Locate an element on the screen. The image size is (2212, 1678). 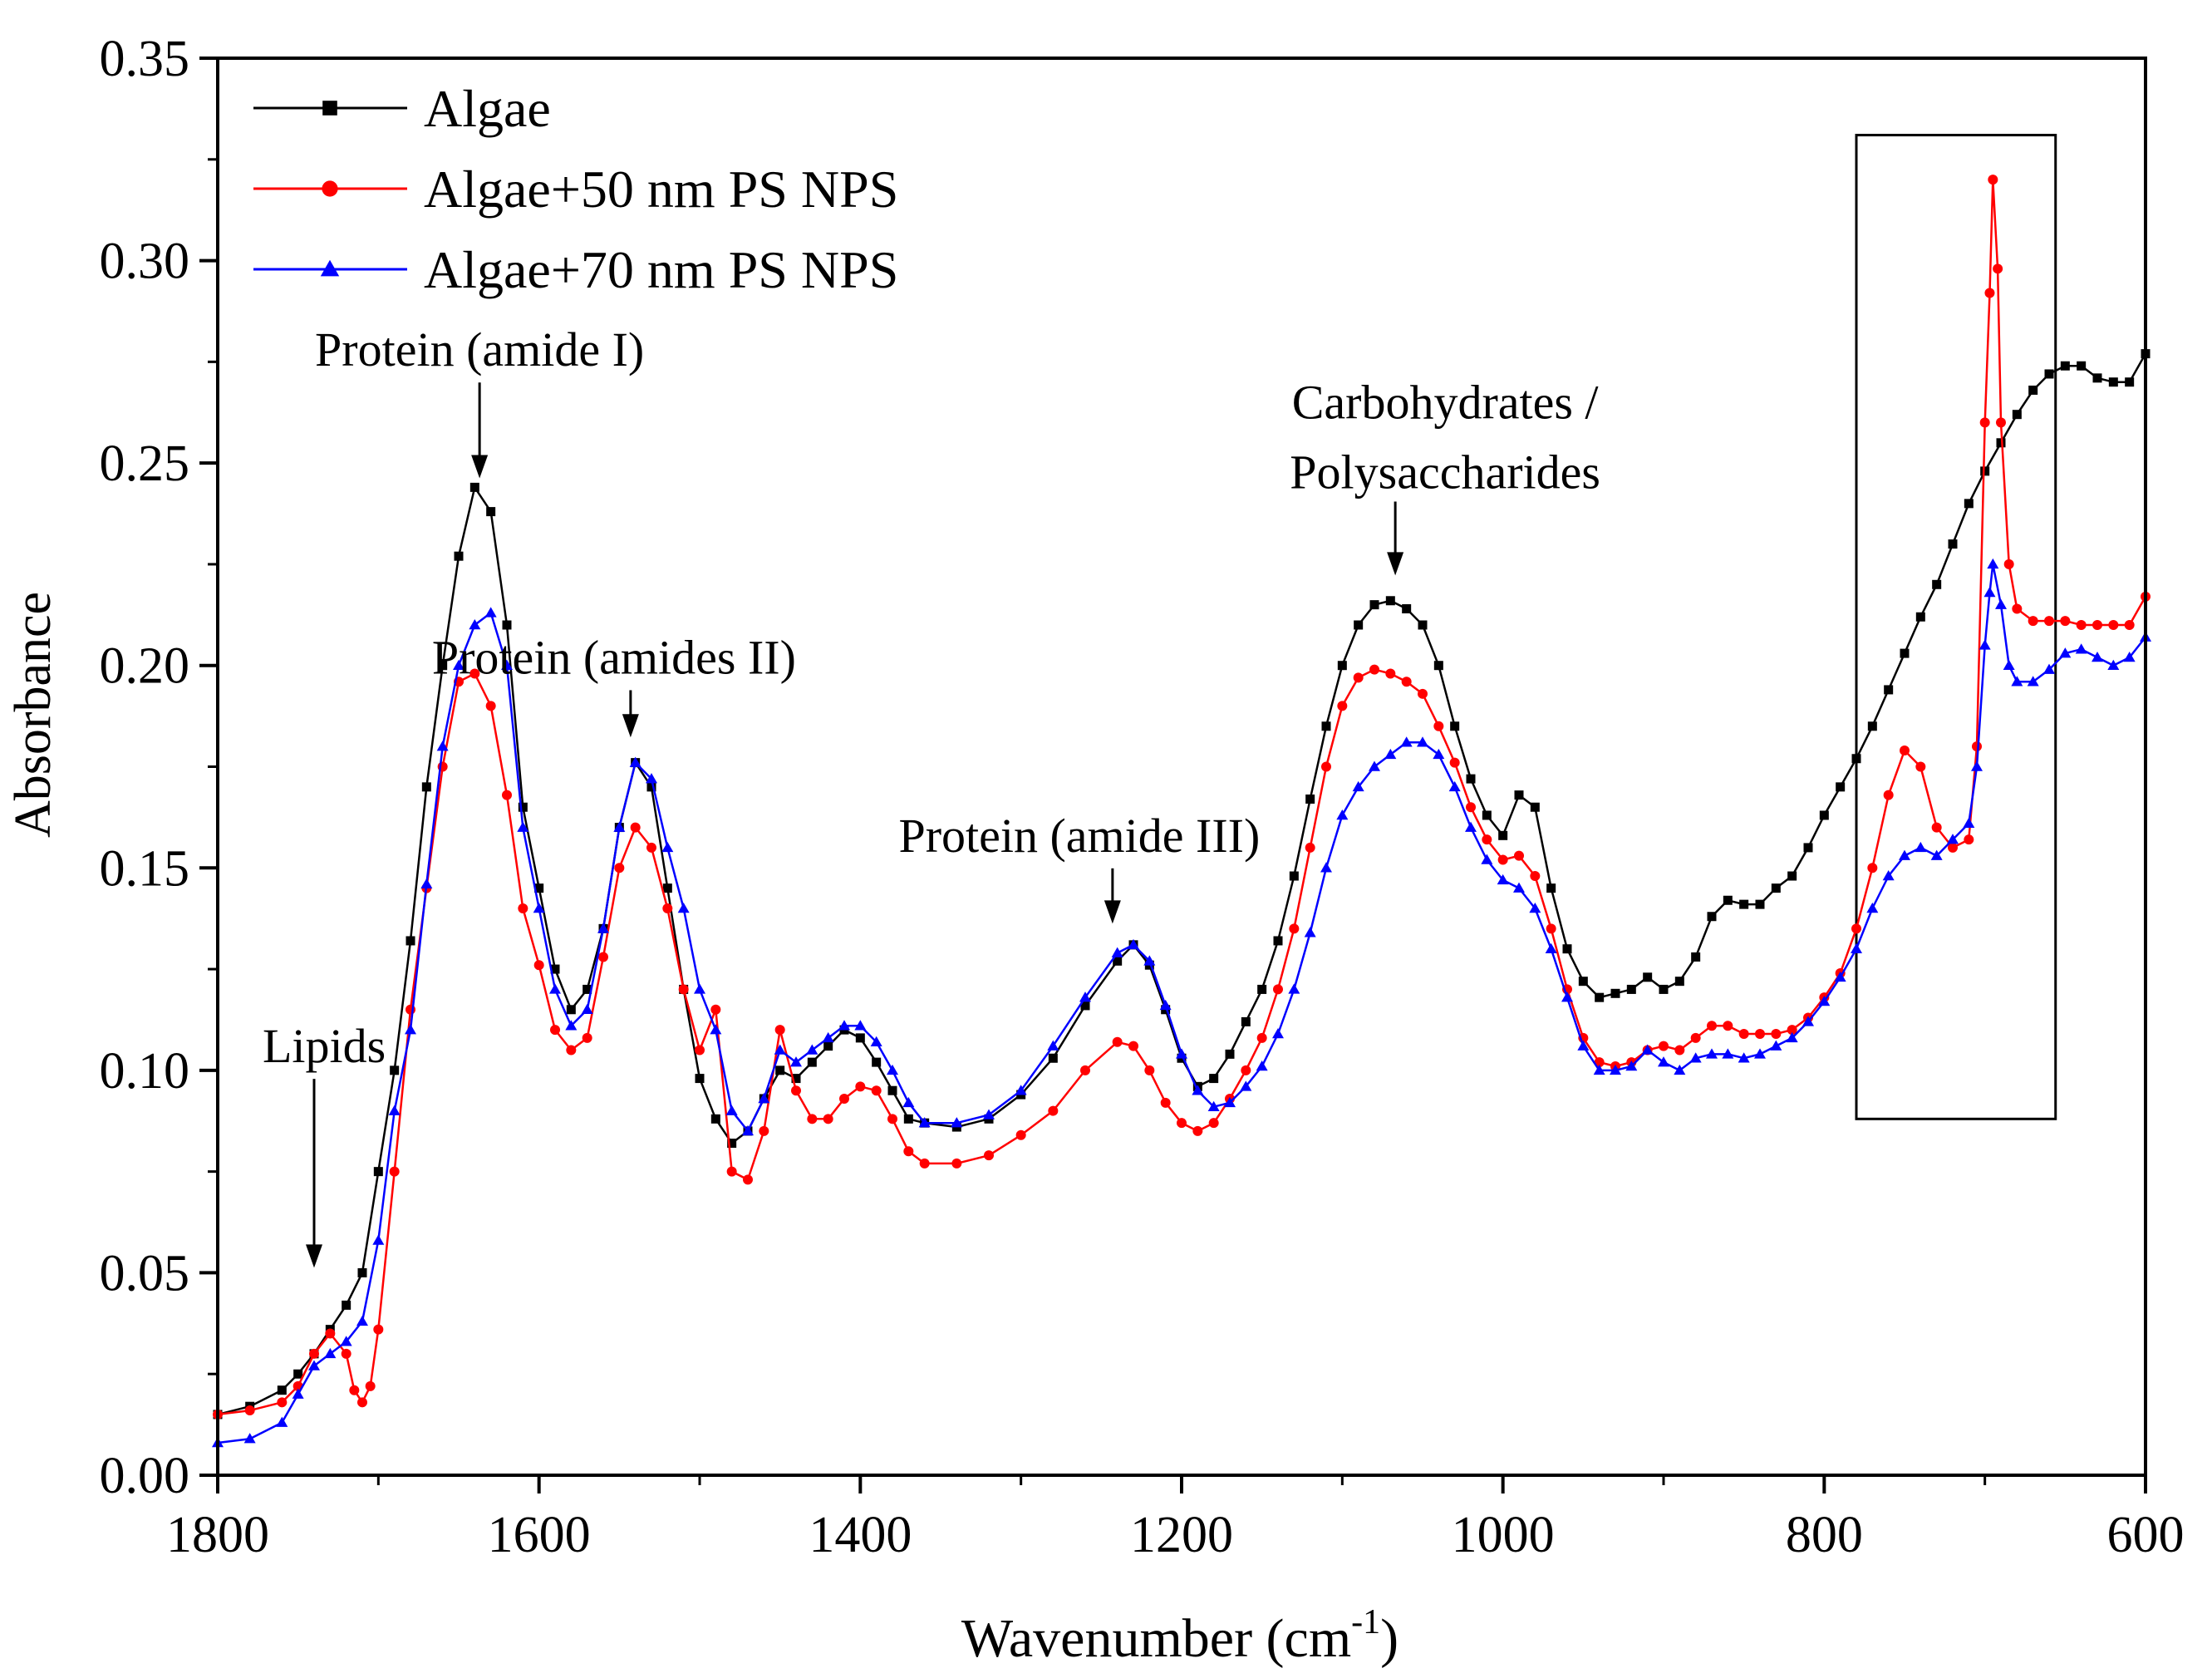
annotation-label: Carbohydrates / is located at coordinates (1446, 403).